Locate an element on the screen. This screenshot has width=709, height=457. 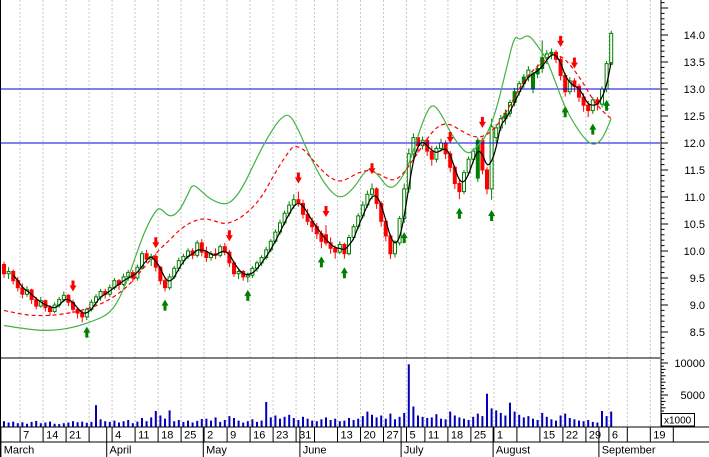
svg-text: 13.5 is located at coordinates (694, 63).